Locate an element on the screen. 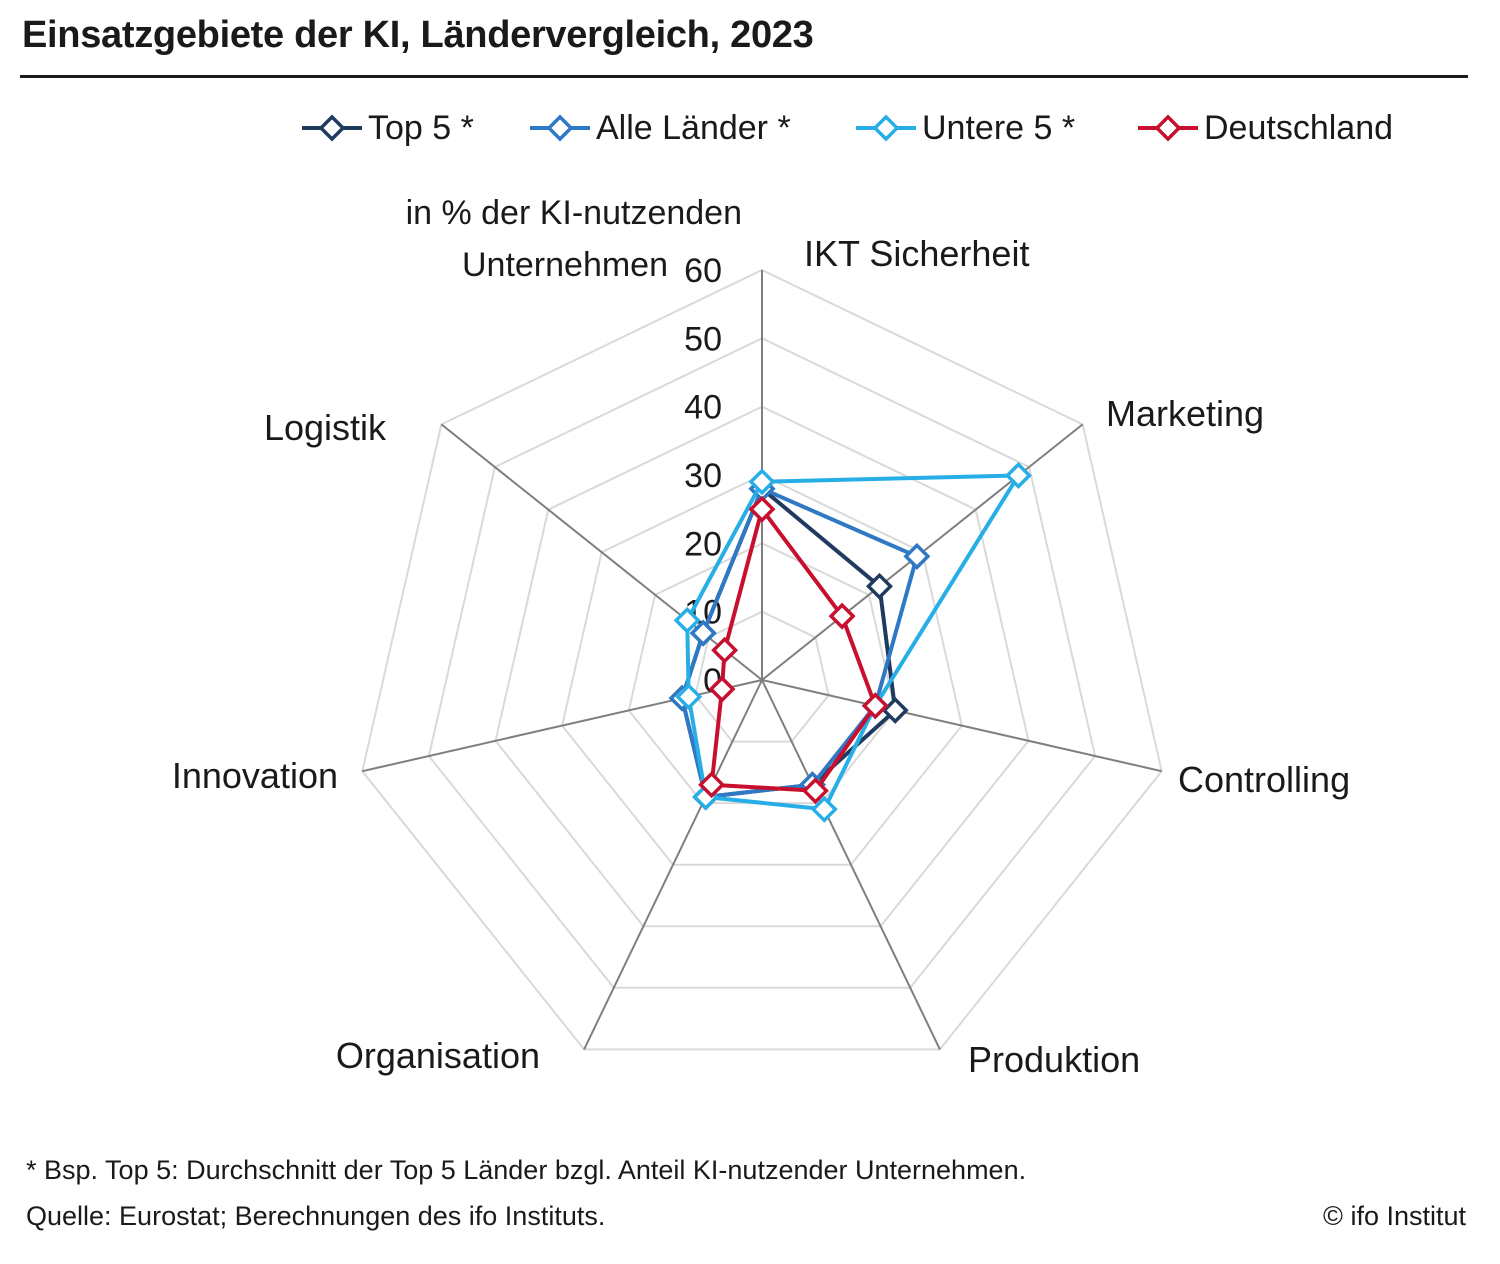  category-label-logistik: Logistik is located at coordinates (325, 427).